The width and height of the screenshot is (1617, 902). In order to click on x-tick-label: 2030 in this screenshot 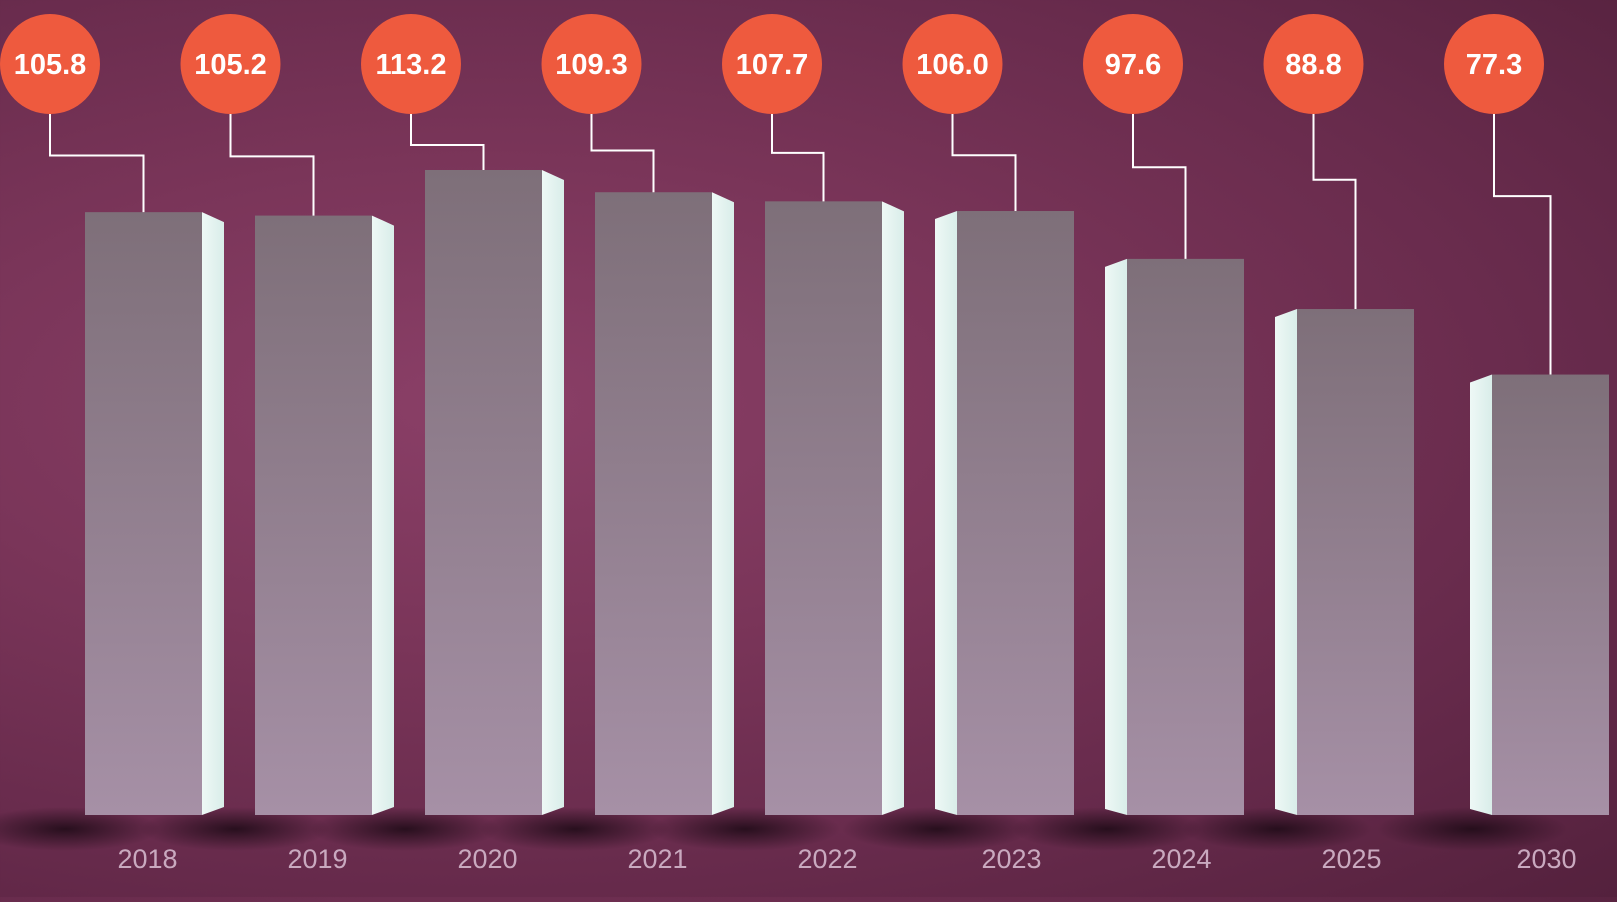, I will do `click(1546, 859)`.